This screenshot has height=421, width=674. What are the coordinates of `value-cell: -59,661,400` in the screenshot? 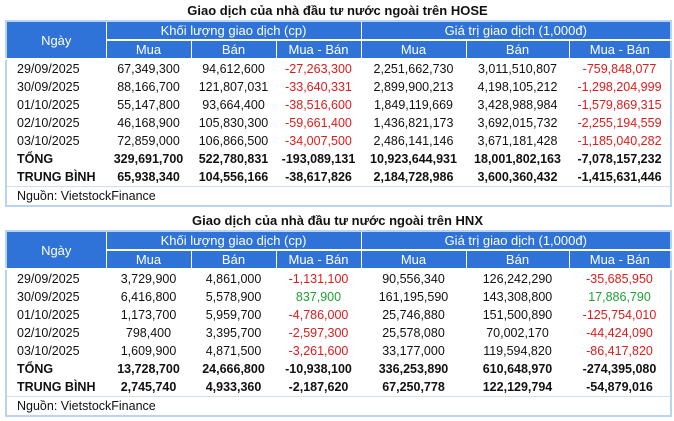 It's located at (318, 123).